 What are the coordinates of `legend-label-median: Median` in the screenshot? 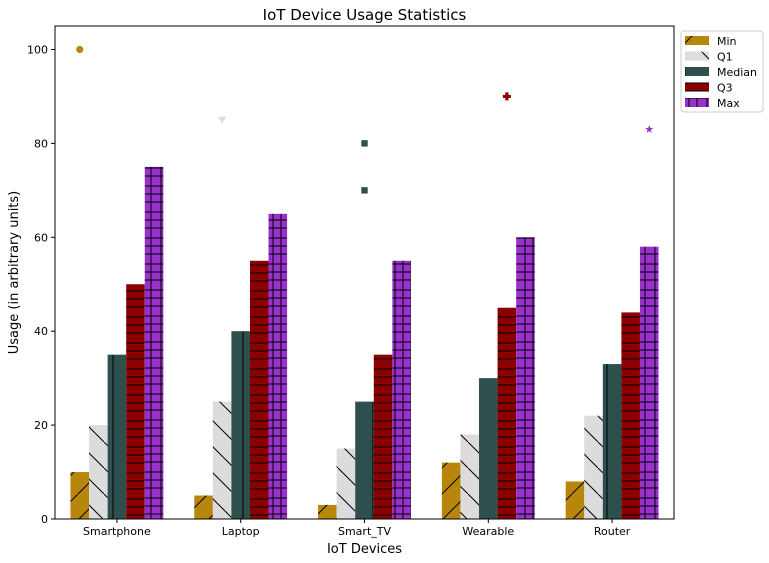 It's located at (737, 72).